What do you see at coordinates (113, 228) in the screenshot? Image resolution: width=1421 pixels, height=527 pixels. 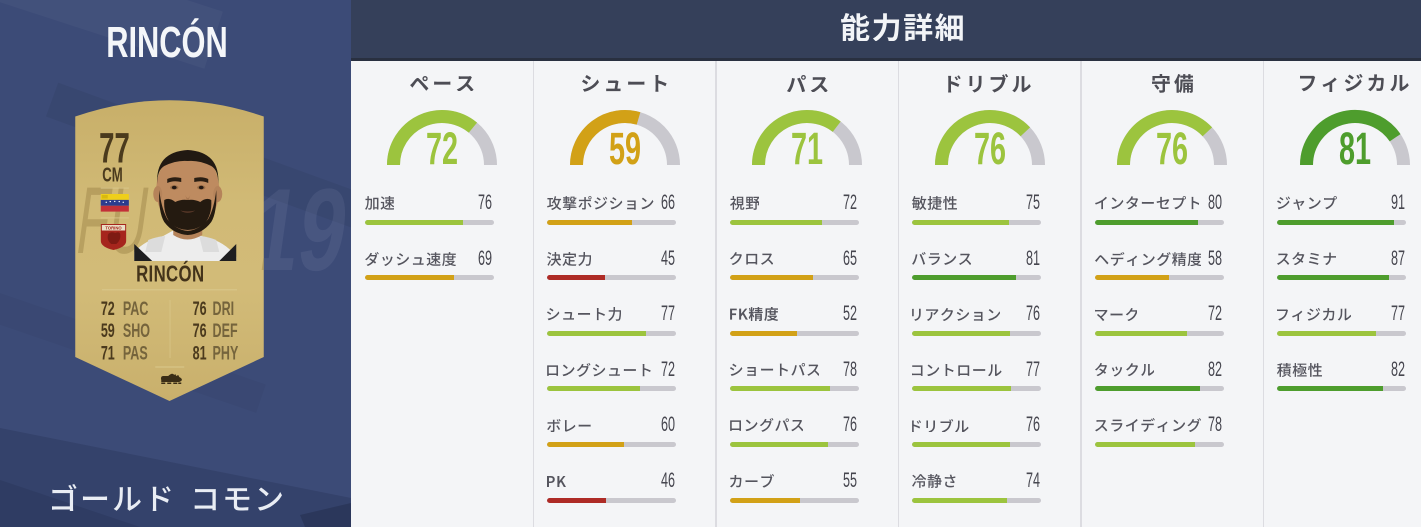 I see `svg-text: TORINO` at bounding box center [113, 228].